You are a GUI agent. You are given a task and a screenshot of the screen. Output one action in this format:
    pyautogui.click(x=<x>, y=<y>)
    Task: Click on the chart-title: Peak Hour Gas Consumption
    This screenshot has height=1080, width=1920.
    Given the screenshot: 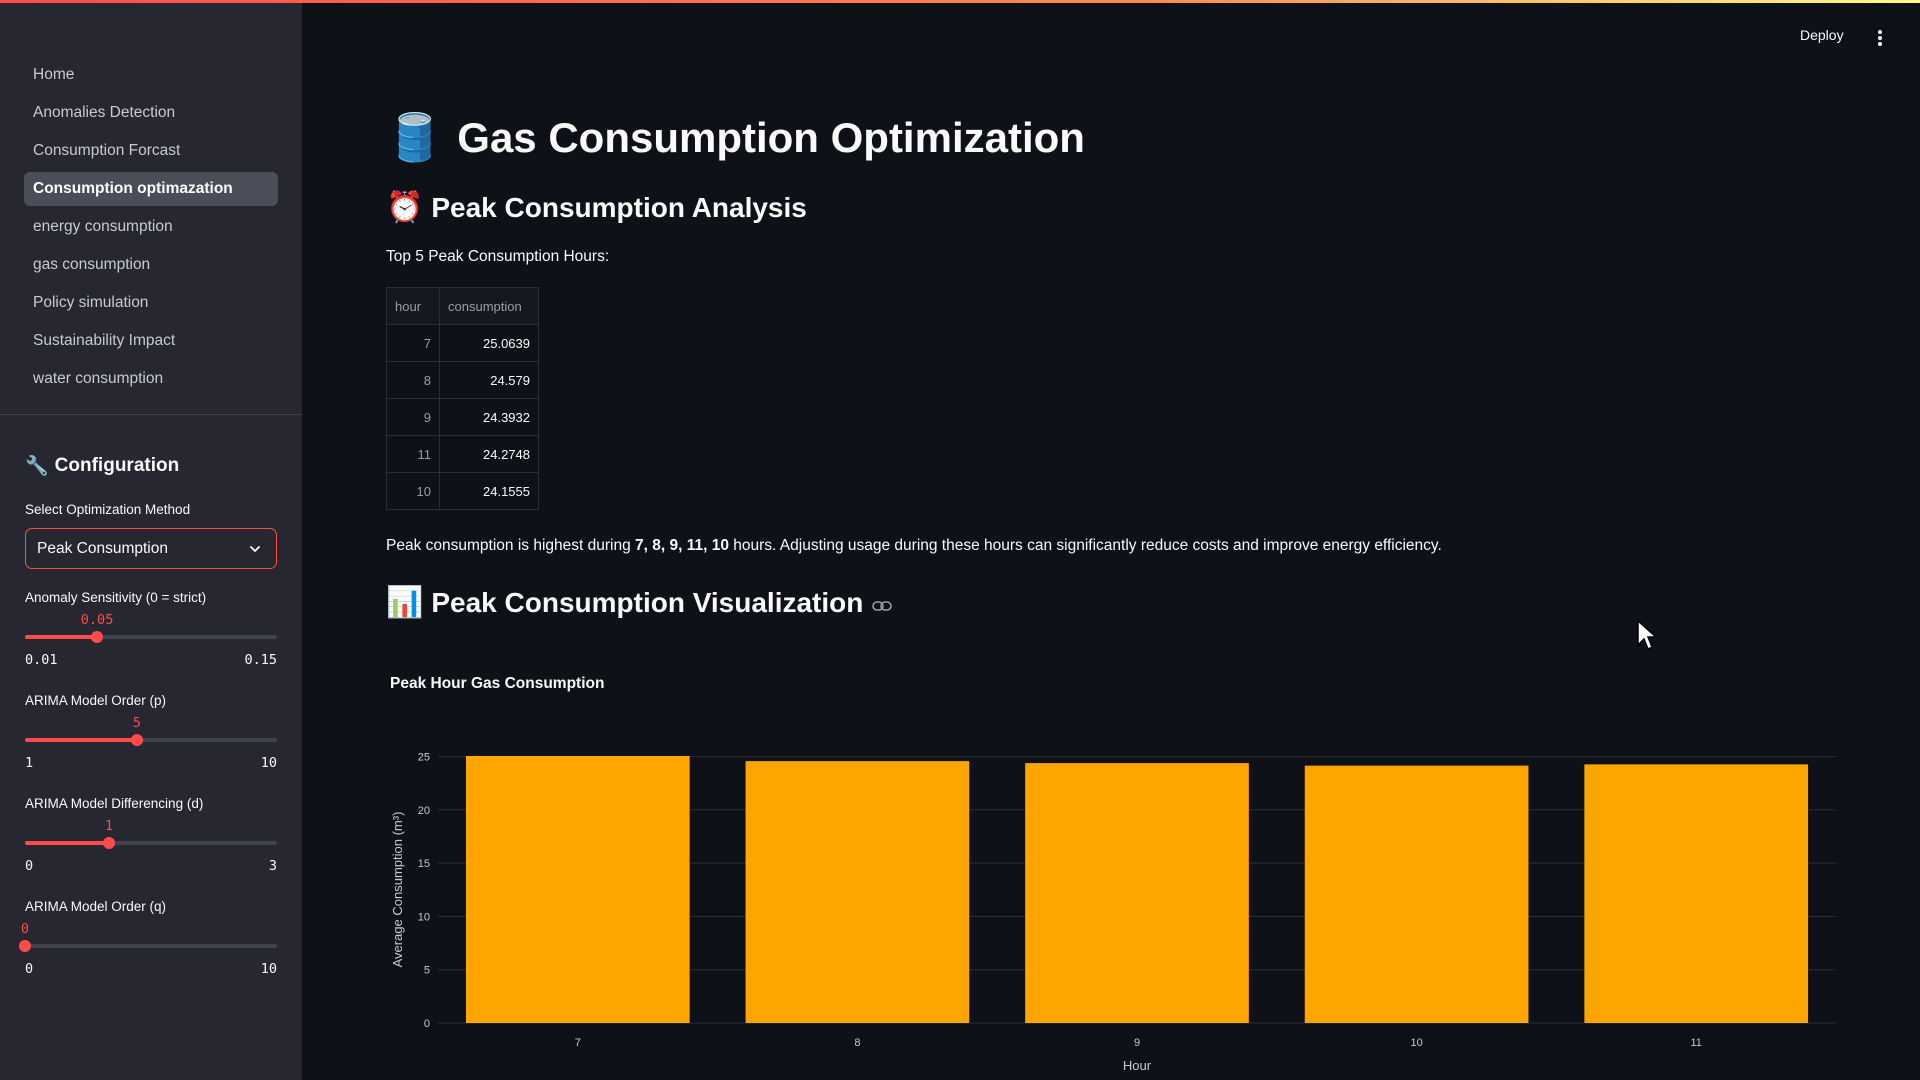 What is the action you would take?
    pyautogui.click(x=497, y=683)
    